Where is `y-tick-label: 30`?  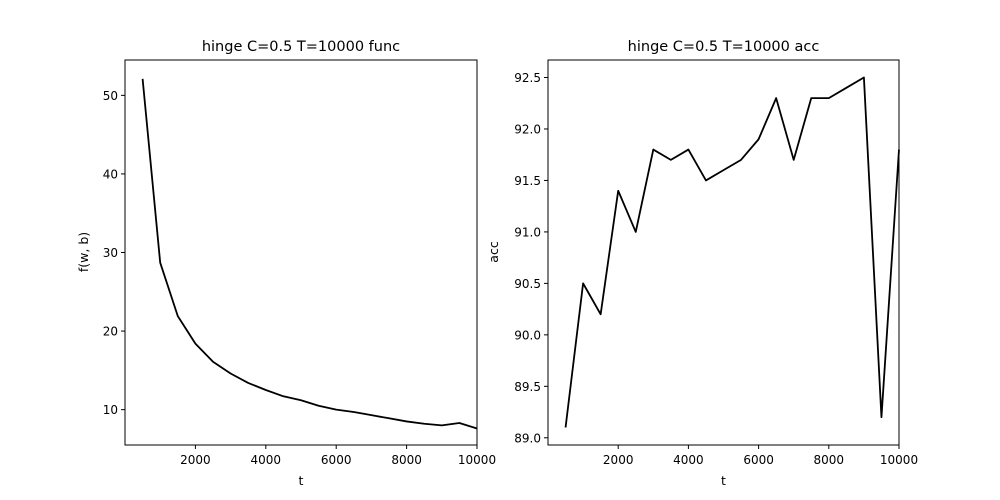 y-tick-label: 30 is located at coordinates (110, 253).